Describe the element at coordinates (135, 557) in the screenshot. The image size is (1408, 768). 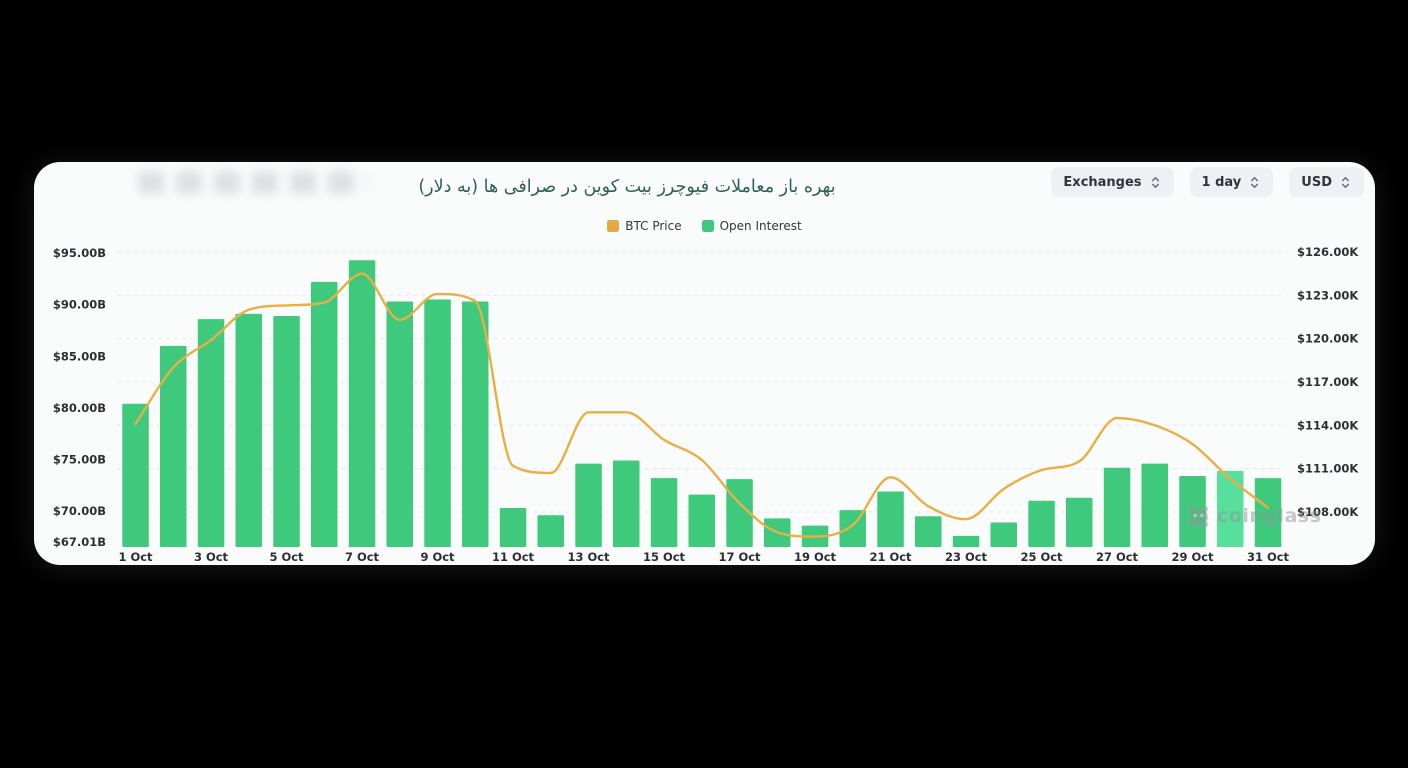
I see `x-axis-tick: 1 Oct` at that location.